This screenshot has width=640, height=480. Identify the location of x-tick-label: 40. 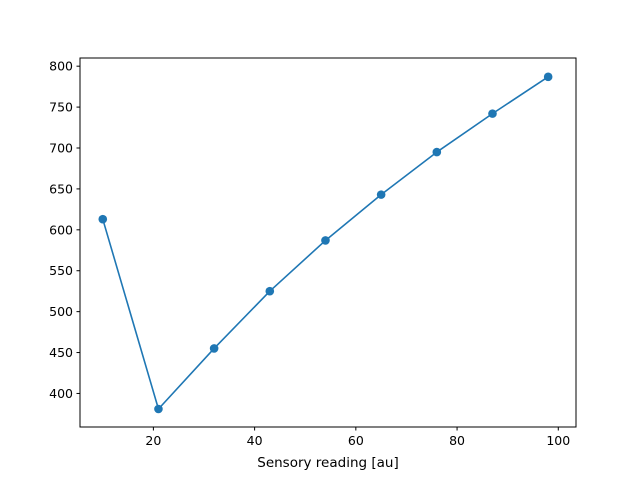
(255, 440).